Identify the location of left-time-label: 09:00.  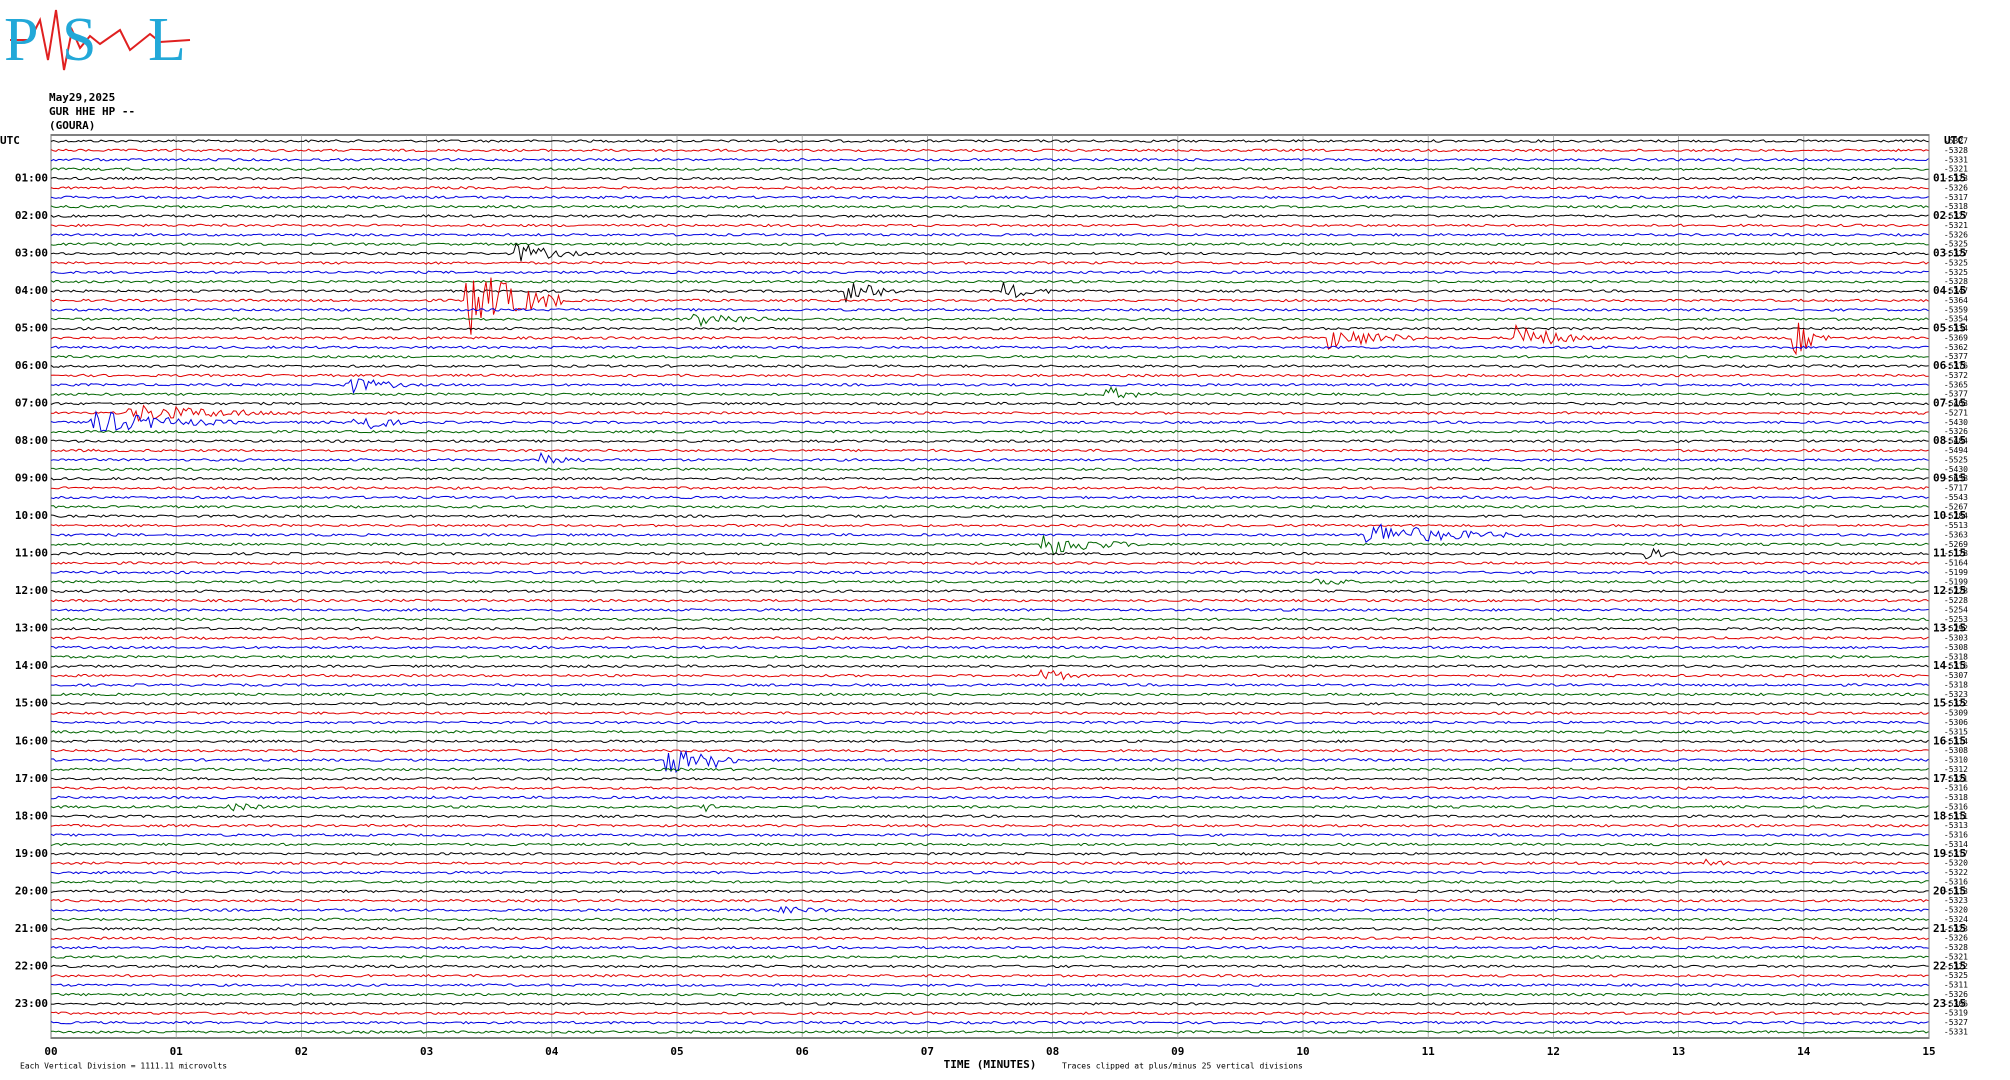
(31, 478).